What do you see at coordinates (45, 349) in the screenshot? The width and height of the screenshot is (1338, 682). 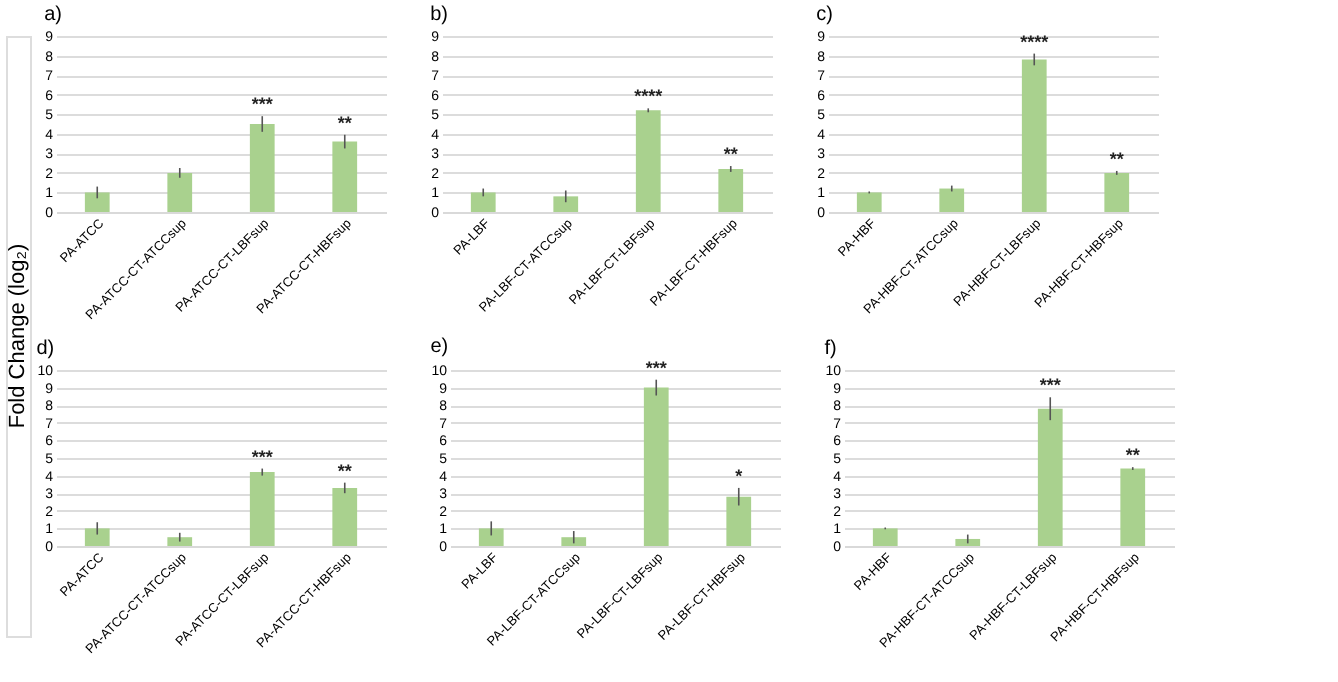 I see `chart-title: d)` at bounding box center [45, 349].